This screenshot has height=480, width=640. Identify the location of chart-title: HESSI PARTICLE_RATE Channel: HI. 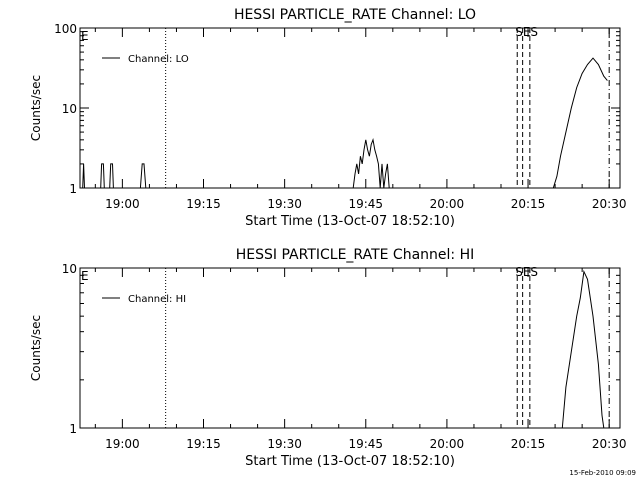
(355, 255).